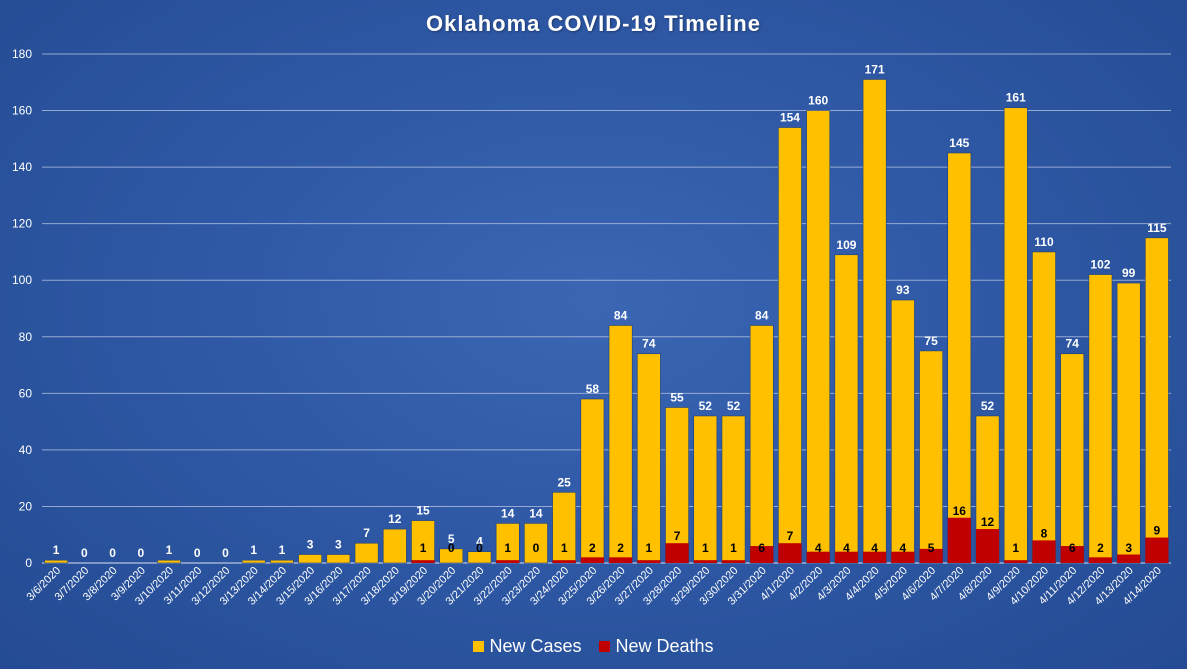  I want to click on data-label-new-deaths: 9, so click(1157, 531).